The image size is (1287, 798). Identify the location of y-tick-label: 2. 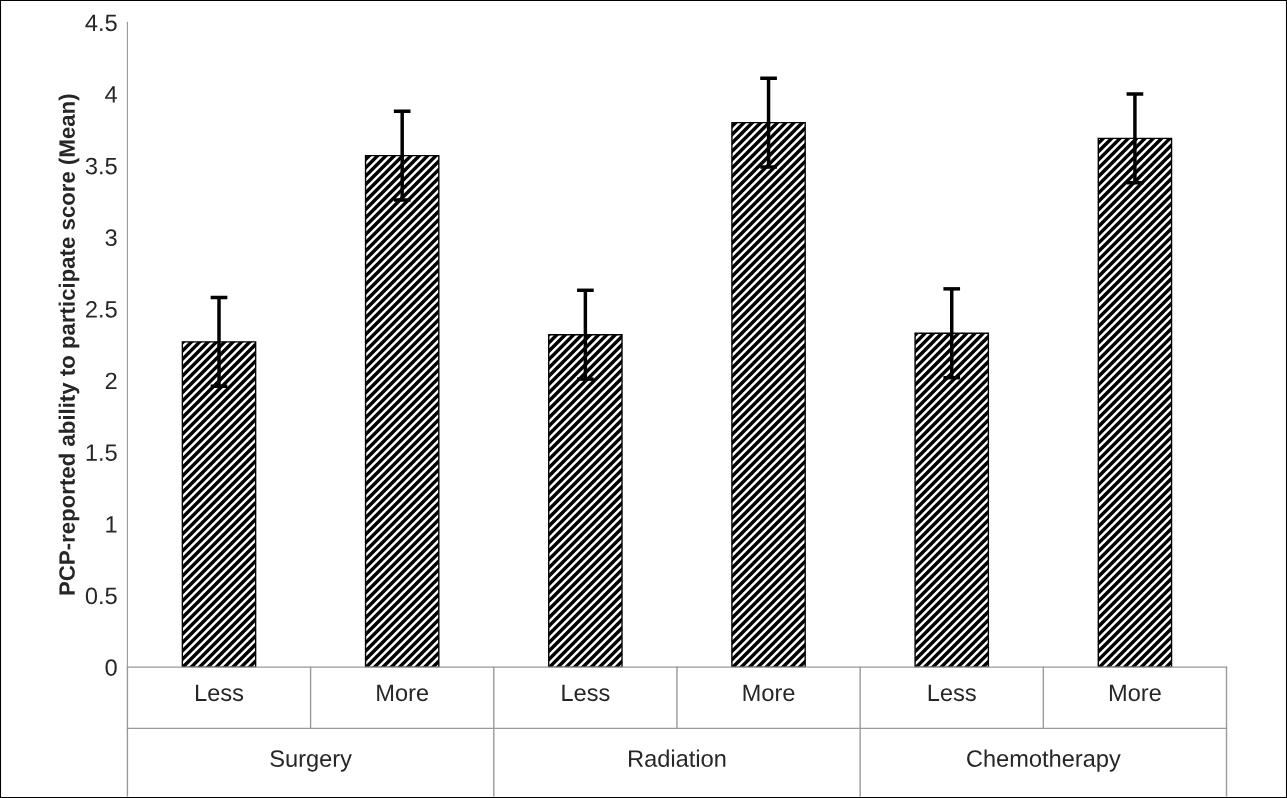
(111, 381).